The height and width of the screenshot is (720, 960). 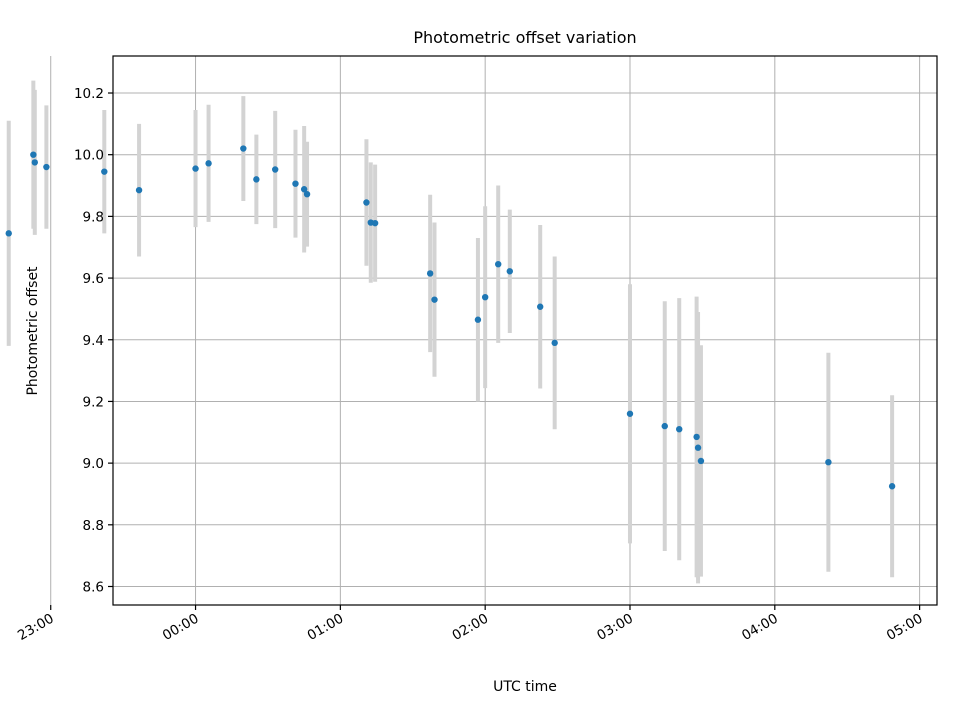 I want to click on y-tick-label: 9.4, so click(x=93, y=341).